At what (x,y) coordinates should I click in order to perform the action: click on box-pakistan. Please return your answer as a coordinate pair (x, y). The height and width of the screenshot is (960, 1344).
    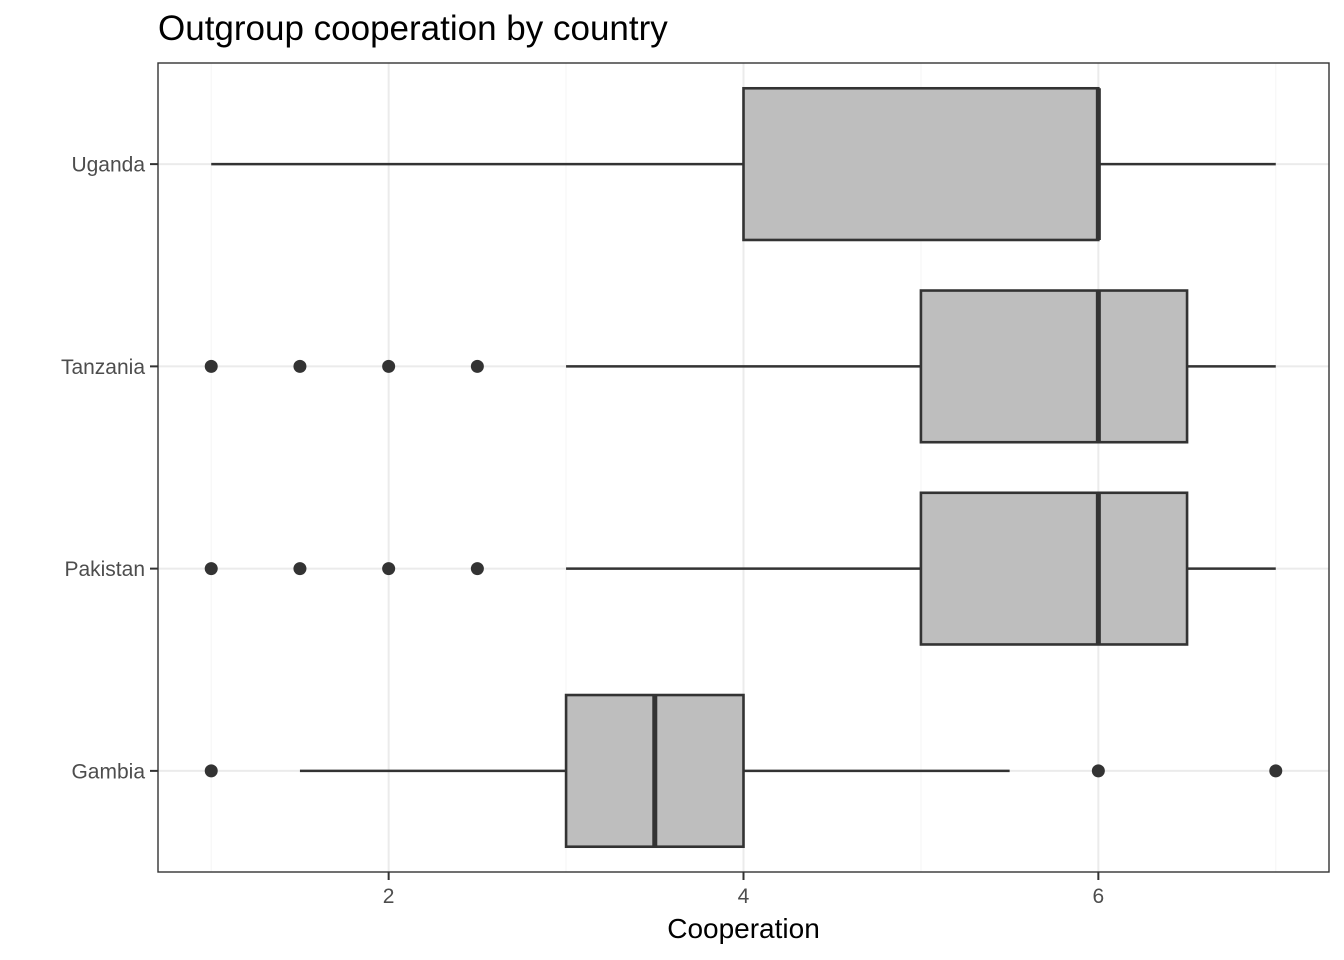
    Looking at the image, I should click on (740, 568).